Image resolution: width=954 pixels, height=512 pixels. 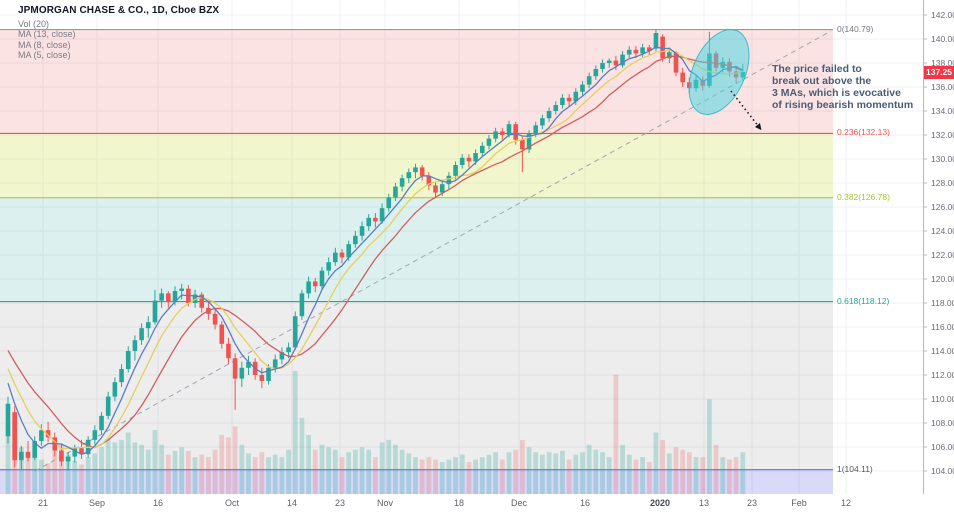 What do you see at coordinates (942, 159) in the screenshot?
I see `price-axis-label: 130.00` at bounding box center [942, 159].